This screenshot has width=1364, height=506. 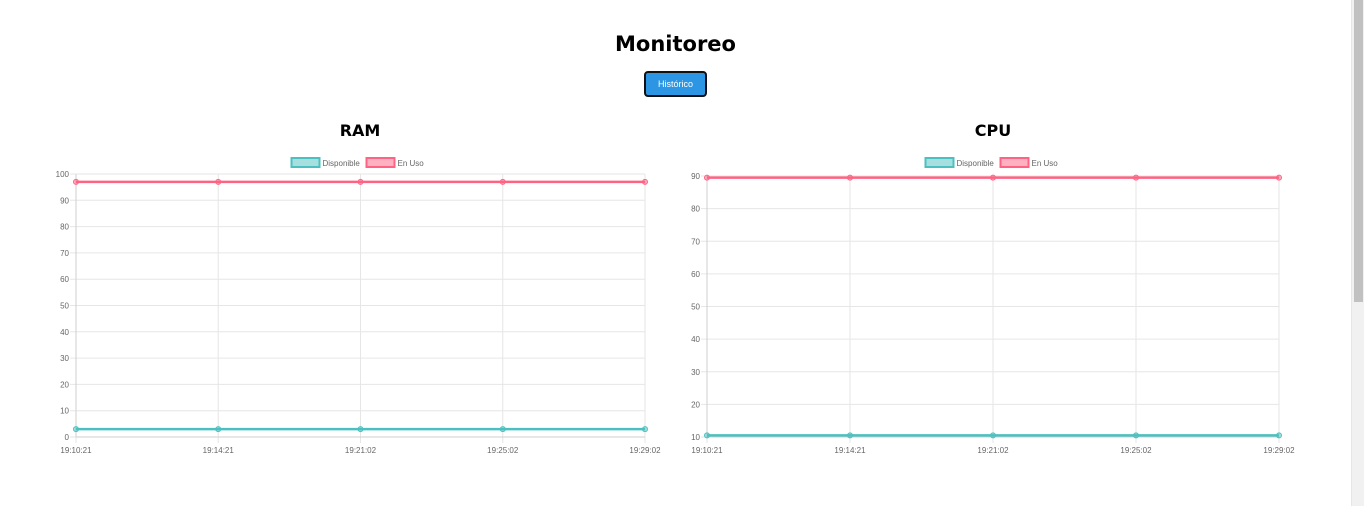 I want to click on page-title: Monitoreo, so click(x=675, y=44).